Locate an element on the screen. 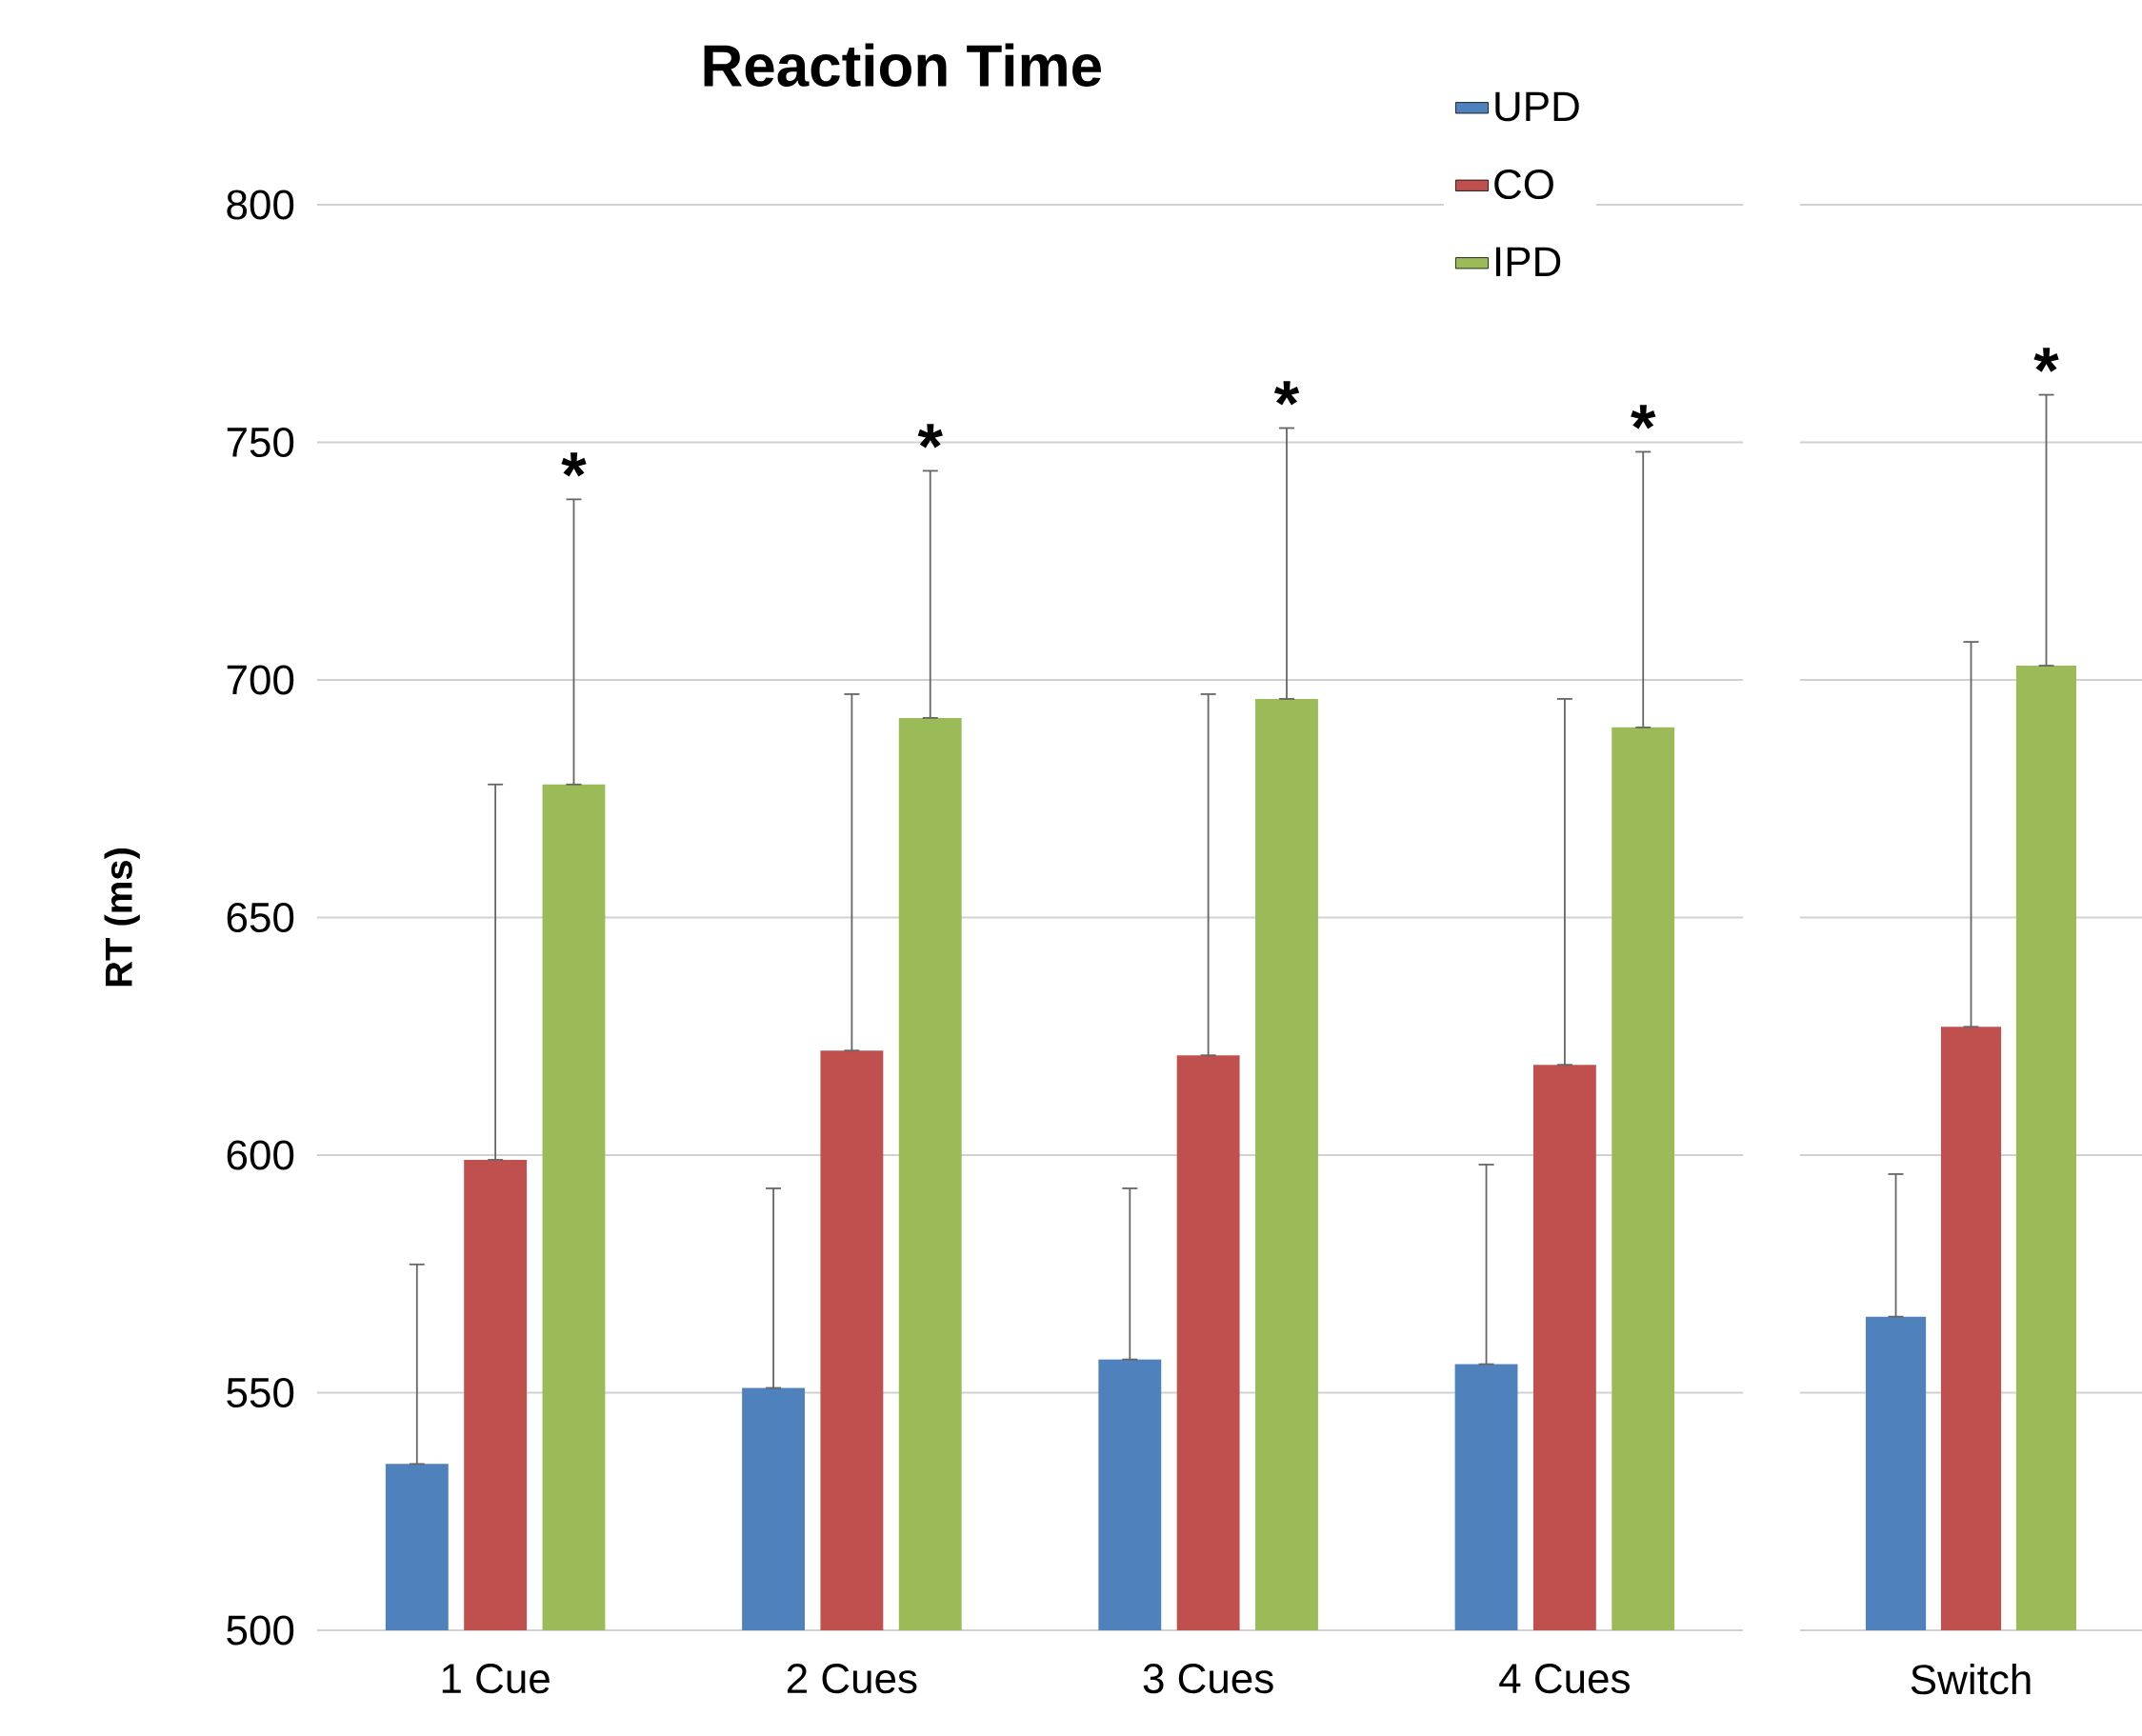 The image size is (2142, 1736). y-tick-label: 800 is located at coordinates (260, 205).